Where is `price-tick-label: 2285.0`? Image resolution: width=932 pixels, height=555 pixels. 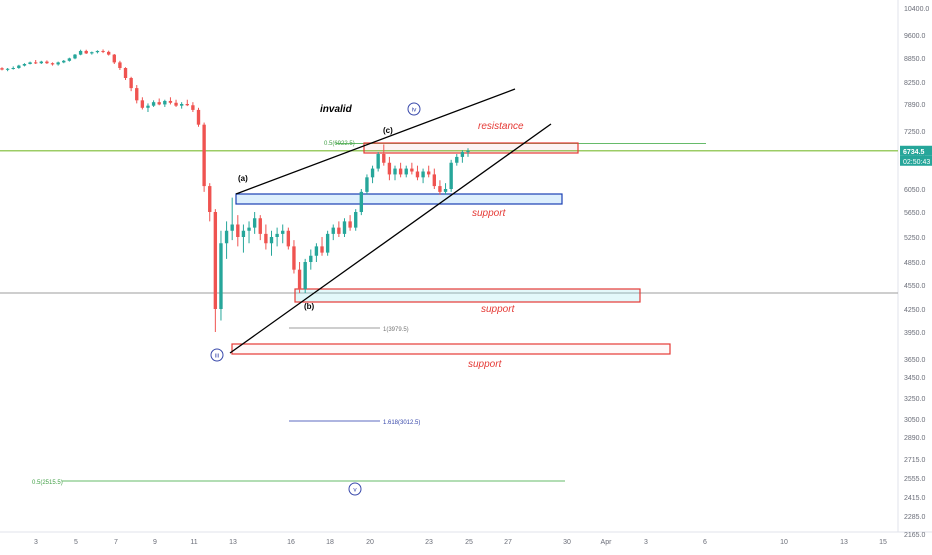
price-tick-label: 2285.0 is located at coordinates (915, 517).